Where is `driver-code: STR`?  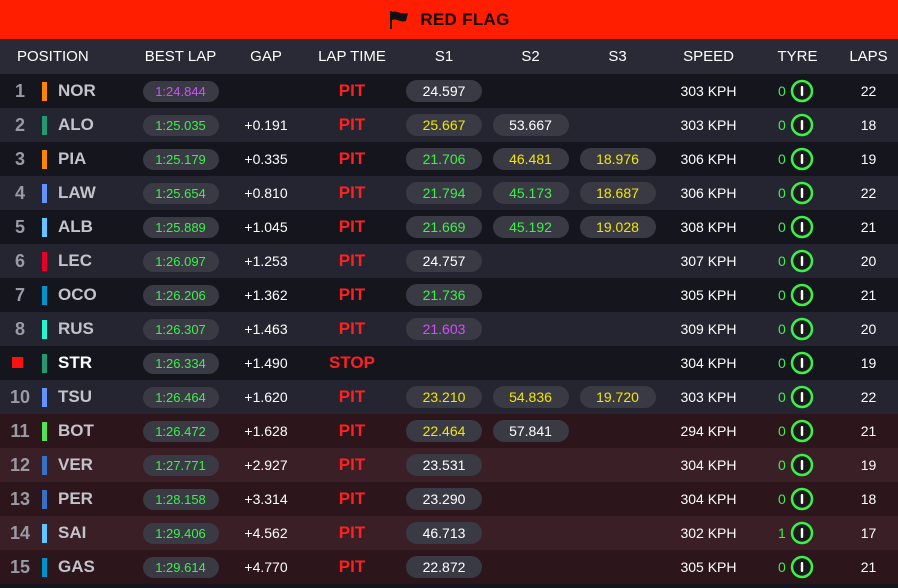 driver-code: STR is located at coordinates (75, 362).